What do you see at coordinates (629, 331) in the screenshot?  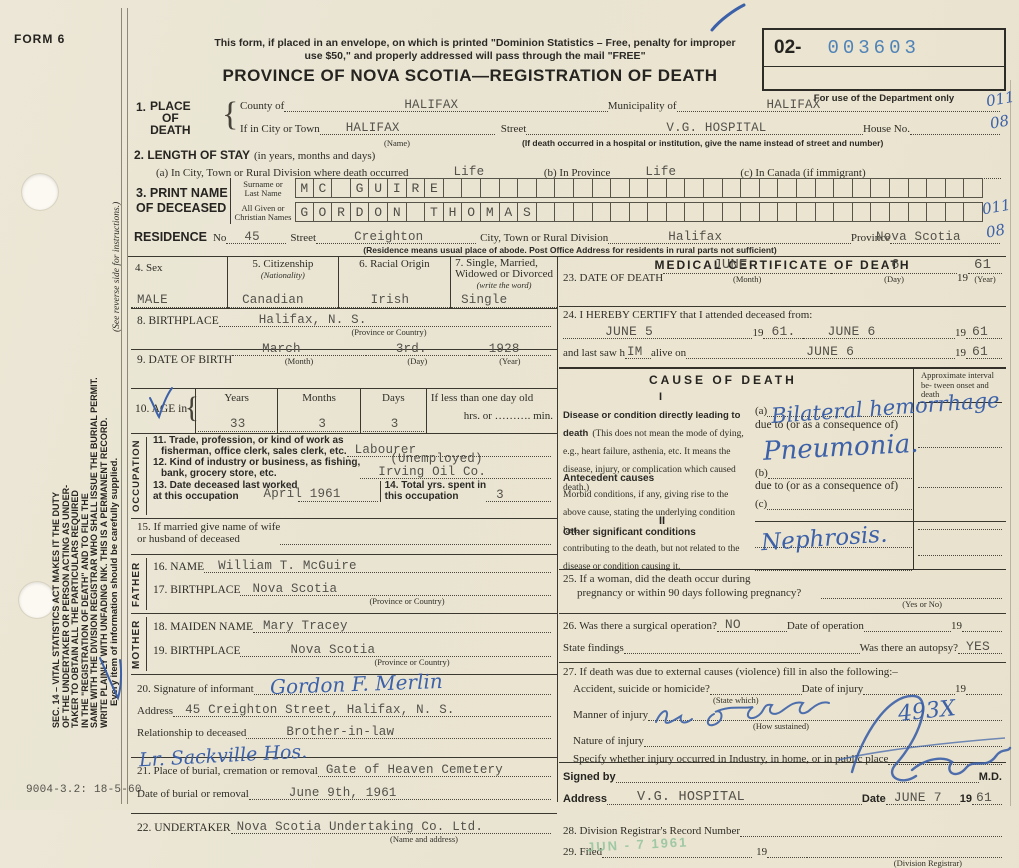 I see `attended-from-value: JUNE 5` at bounding box center [629, 331].